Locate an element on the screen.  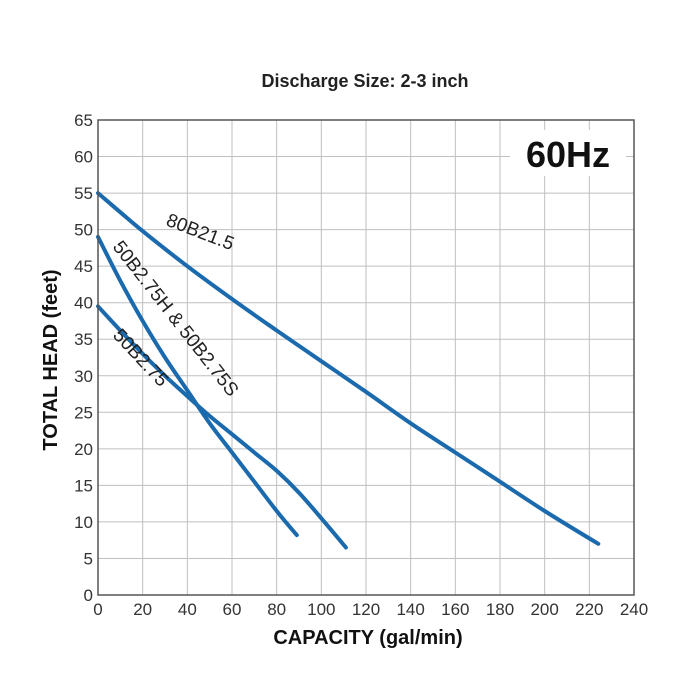
y-tick-label: 10 is located at coordinates (83, 522).